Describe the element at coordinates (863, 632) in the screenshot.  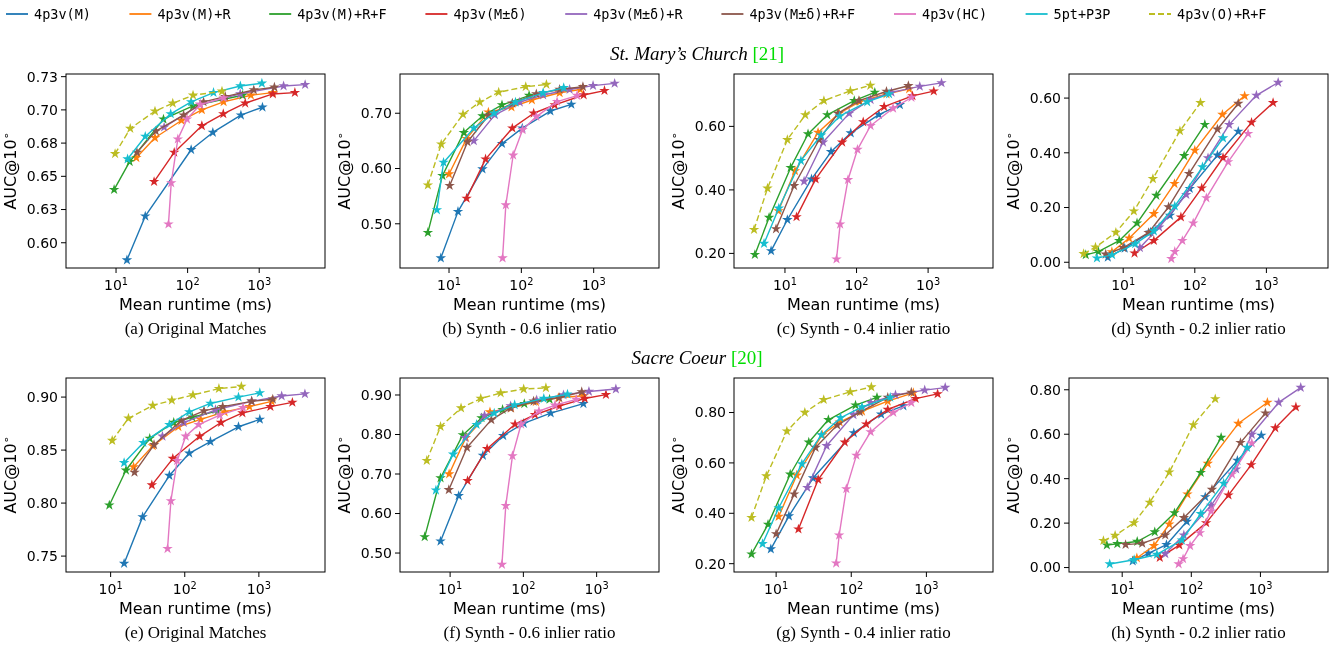
I see `text: (g) Synth - 0.4 inlier ratio` at that location.